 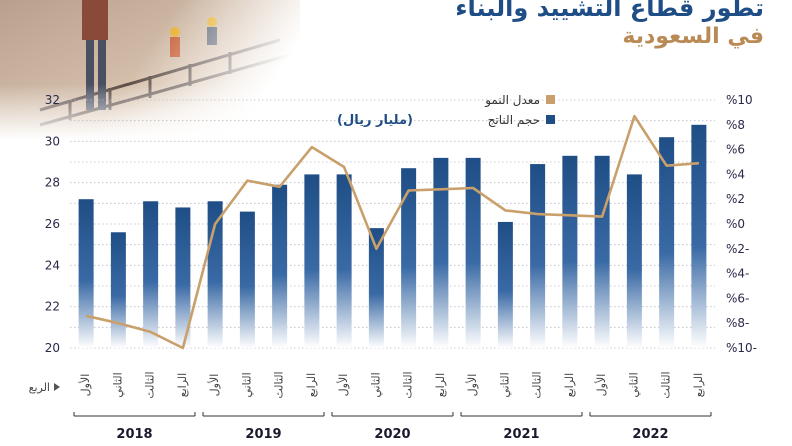 I want to click on year-label: 2019, so click(x=263, y=434).